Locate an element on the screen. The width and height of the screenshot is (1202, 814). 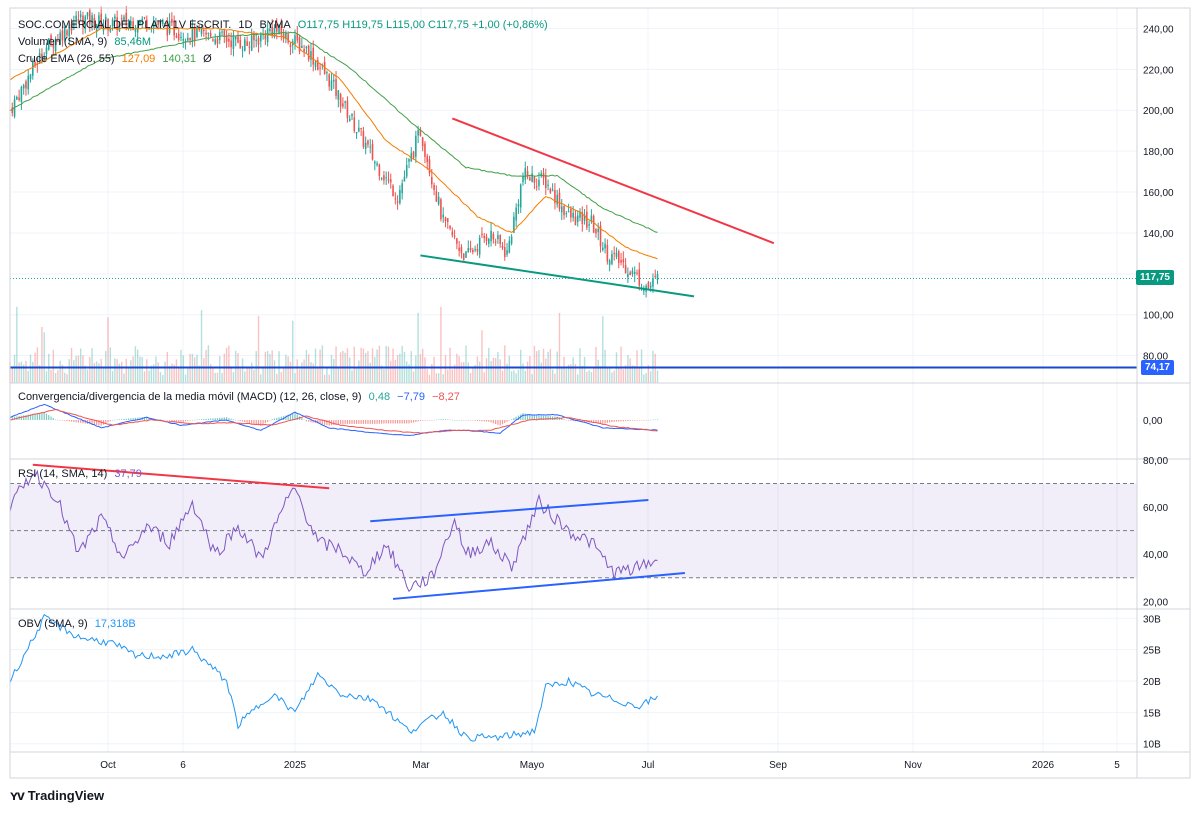
obv-value: 17,318B is located at coordinates (115, 624).